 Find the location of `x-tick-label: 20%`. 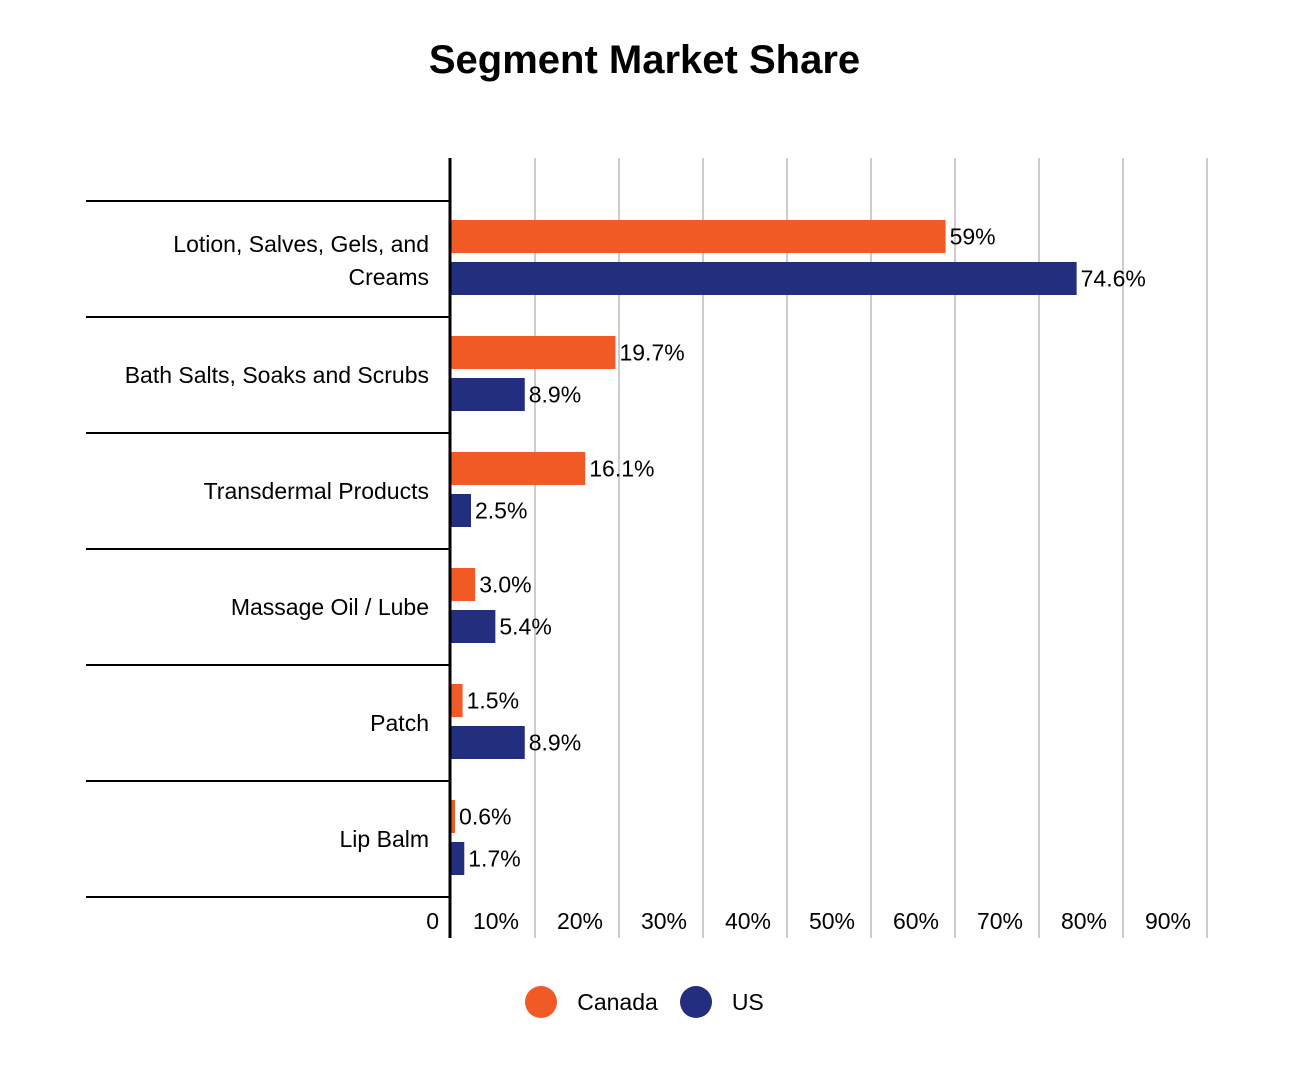

x-tick-label: 20% is located at coordinates (580, 921).